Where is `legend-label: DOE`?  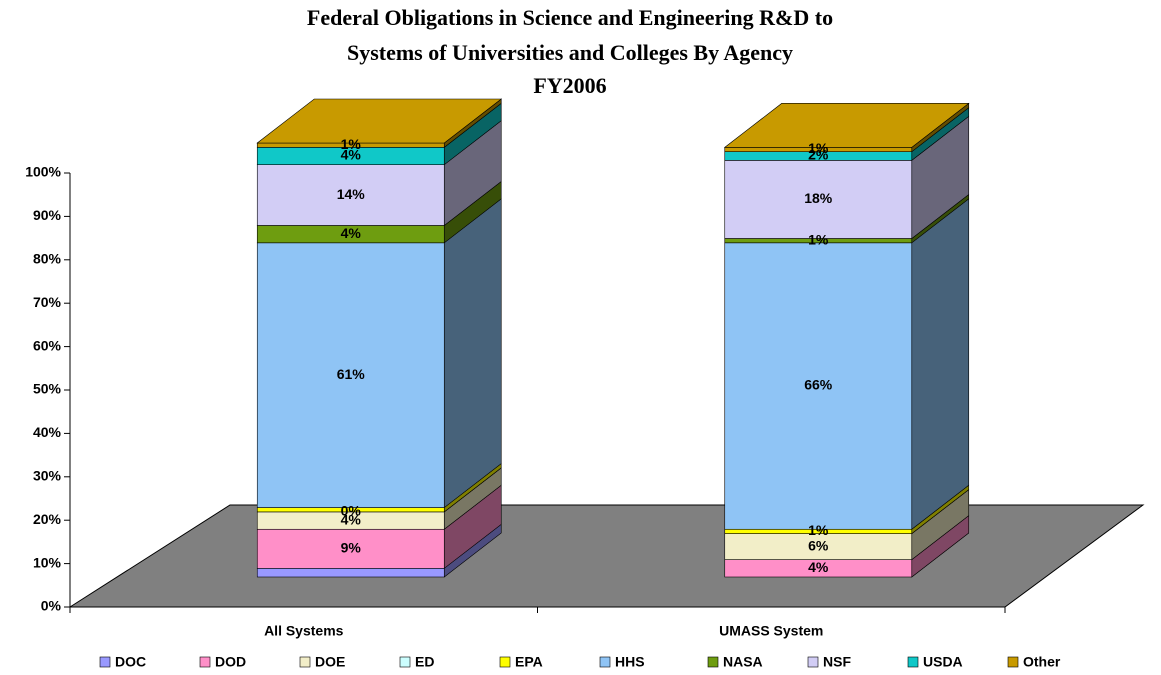 legend-label: DOE is located at coordinates (330, 662).